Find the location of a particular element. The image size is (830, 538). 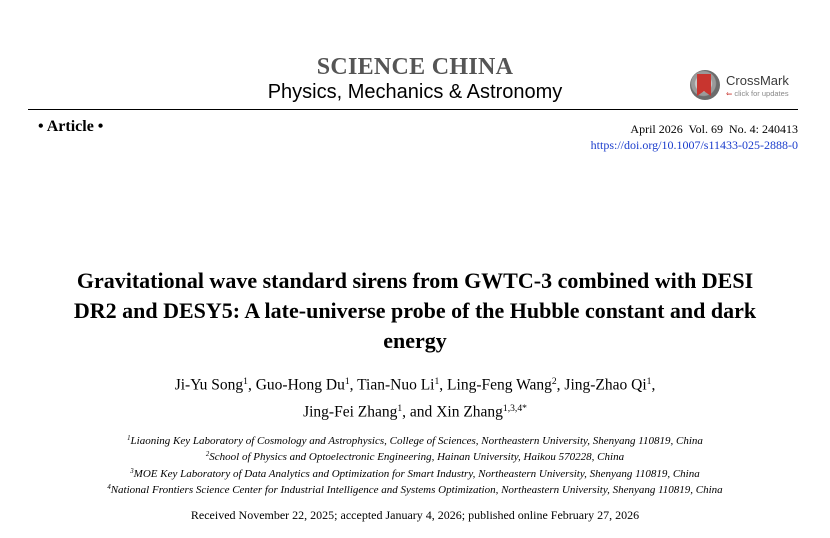

author-affil: 2 is located at coordinates (554, 381).